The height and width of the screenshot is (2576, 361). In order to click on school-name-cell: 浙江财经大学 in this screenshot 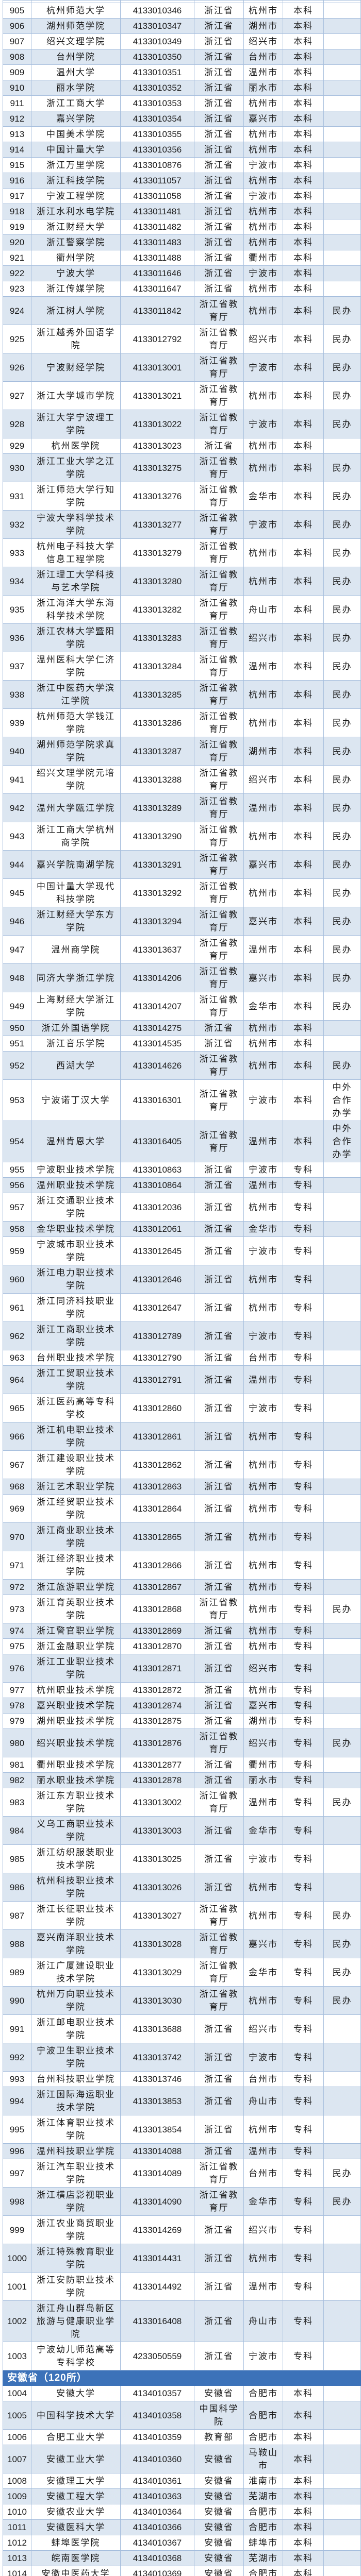, I will do `click(76, 227)`.